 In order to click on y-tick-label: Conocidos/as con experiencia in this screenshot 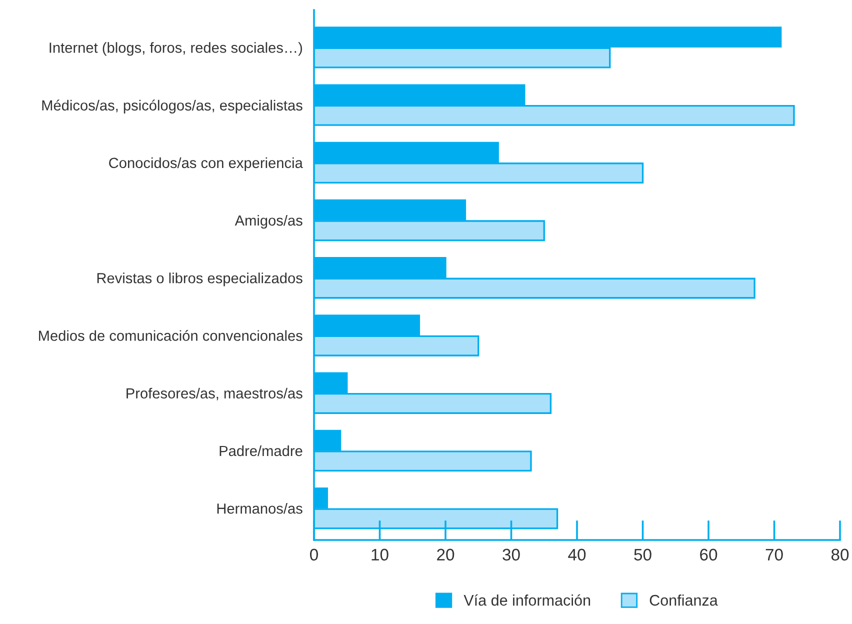, I will do `click(206, 164)`.